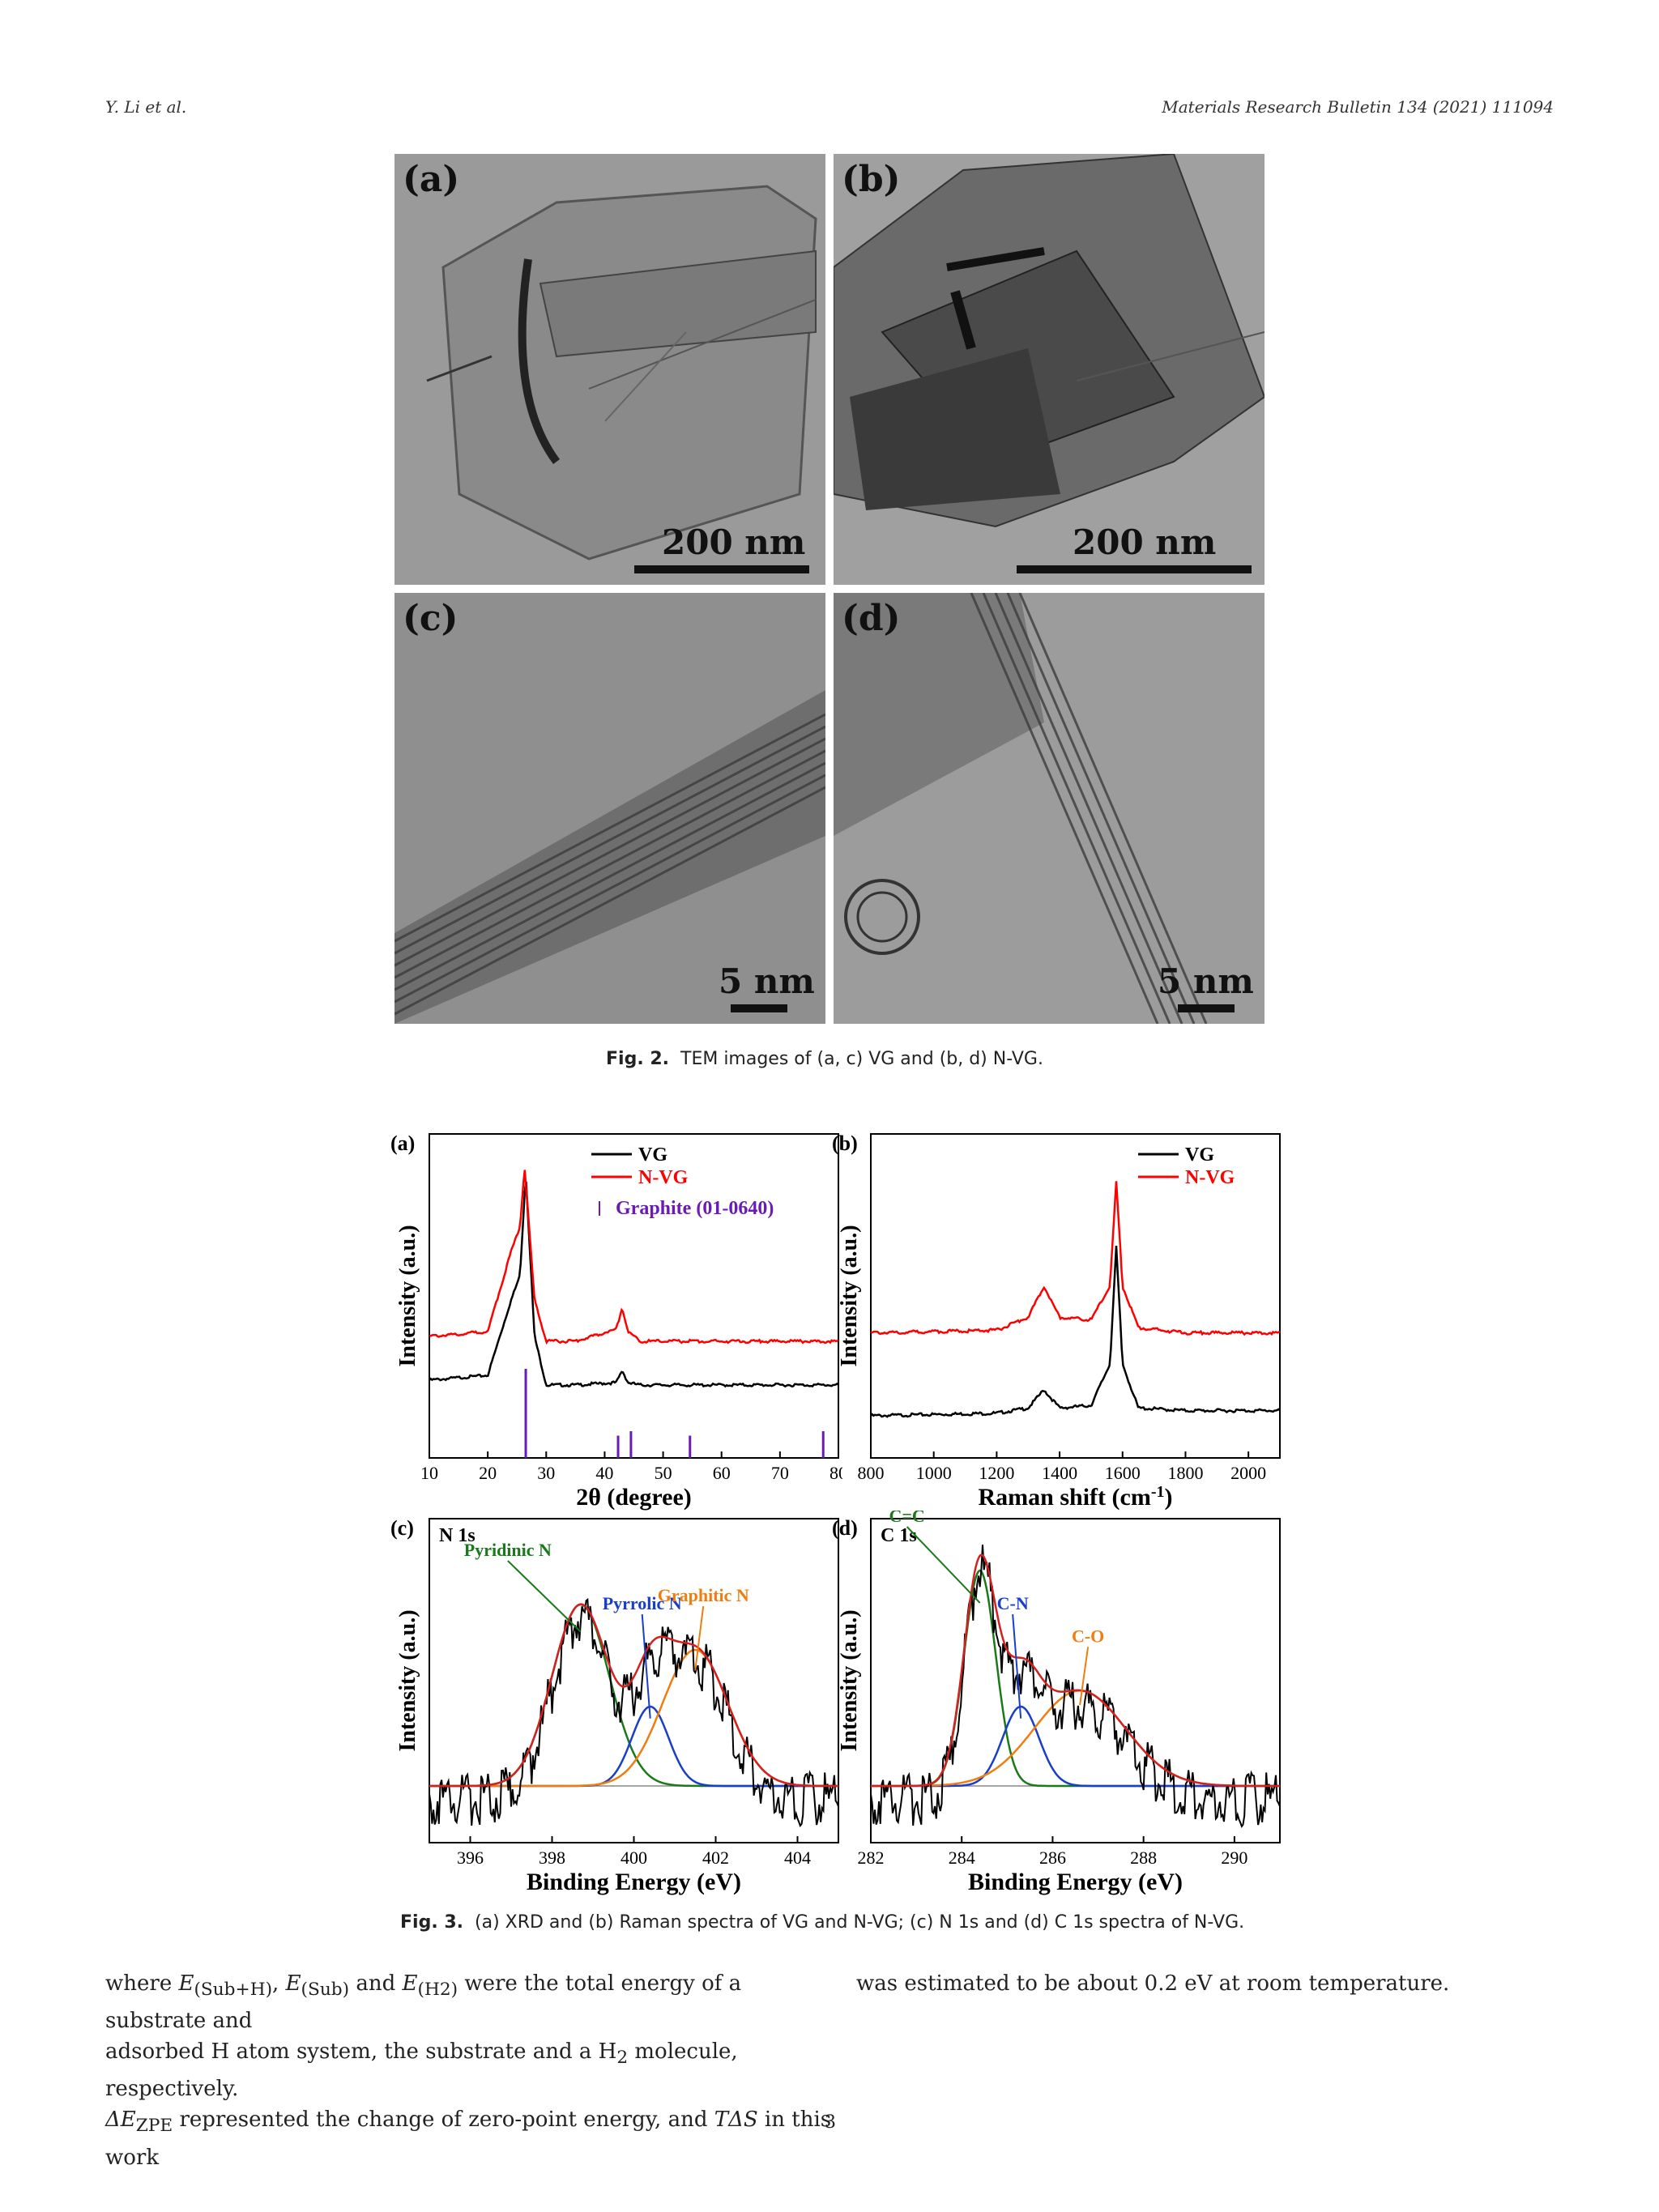  Describe the element at coordinates (663, 1473) in the screenshot. I see `x-tick-label: 50` at that location.